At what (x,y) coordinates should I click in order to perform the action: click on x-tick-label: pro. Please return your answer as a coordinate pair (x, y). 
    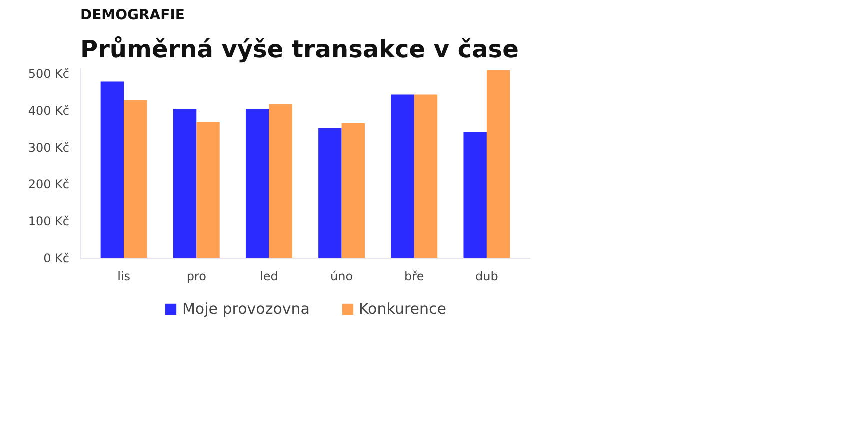
    Looking at the image, I should click on (196, 277).